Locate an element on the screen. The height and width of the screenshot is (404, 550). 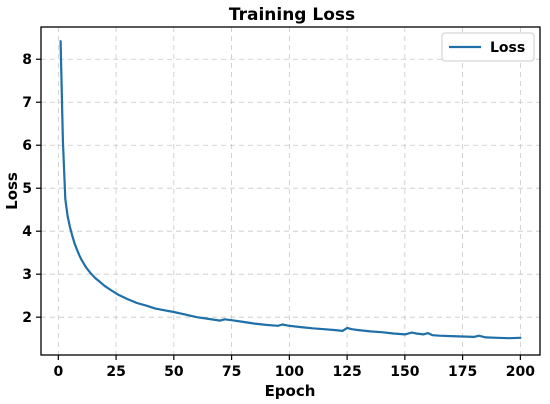
y-tick-label: 3 is located at coordinates (27, 275).